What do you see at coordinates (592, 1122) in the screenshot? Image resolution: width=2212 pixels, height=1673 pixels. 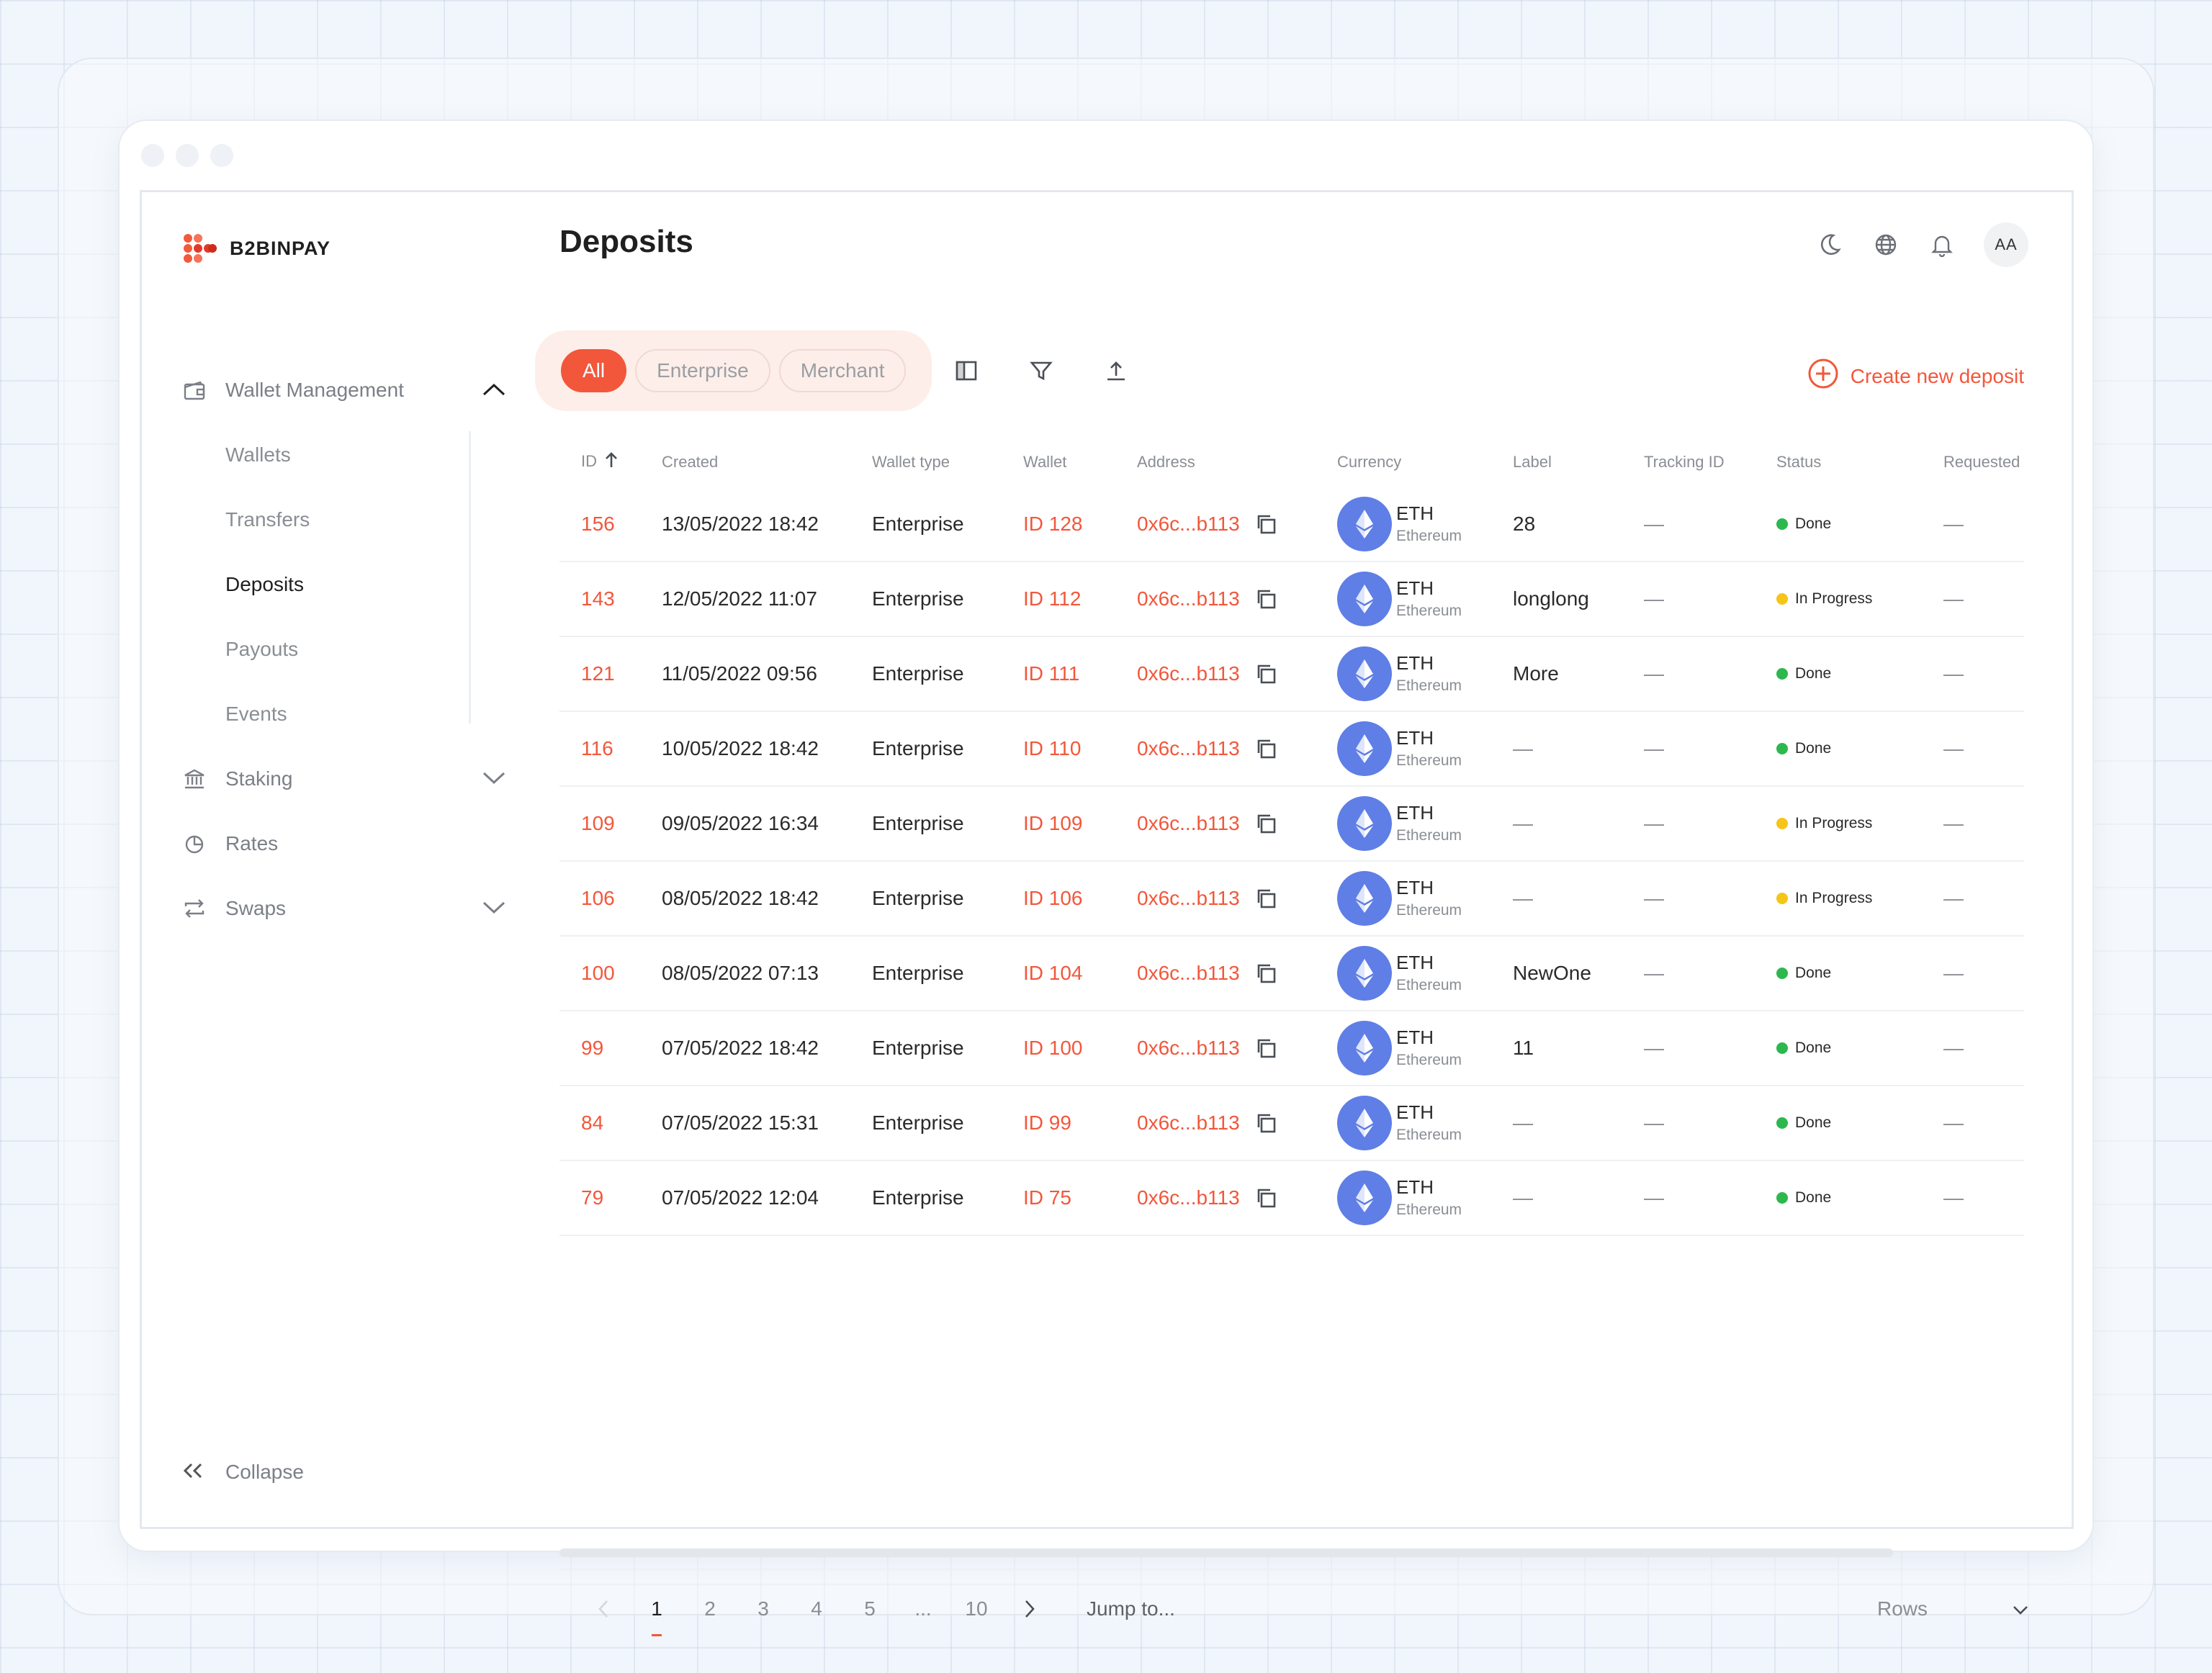 I see `row-id-link: 84` at bounding box center [592, 1122].